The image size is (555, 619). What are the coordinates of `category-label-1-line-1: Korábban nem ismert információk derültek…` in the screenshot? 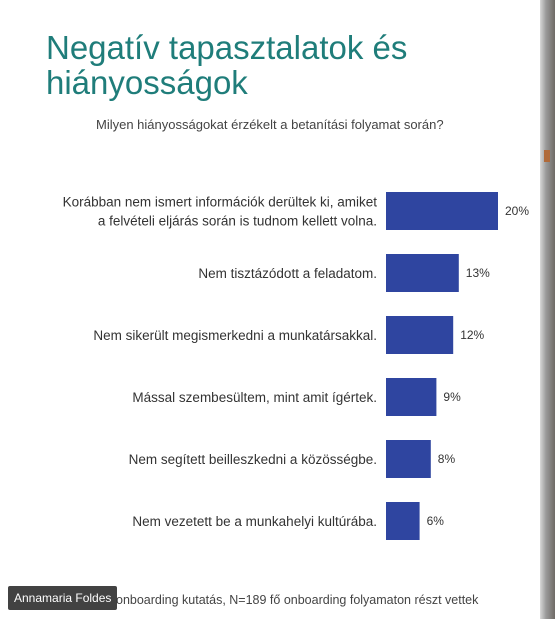 It's located at (220, 202).